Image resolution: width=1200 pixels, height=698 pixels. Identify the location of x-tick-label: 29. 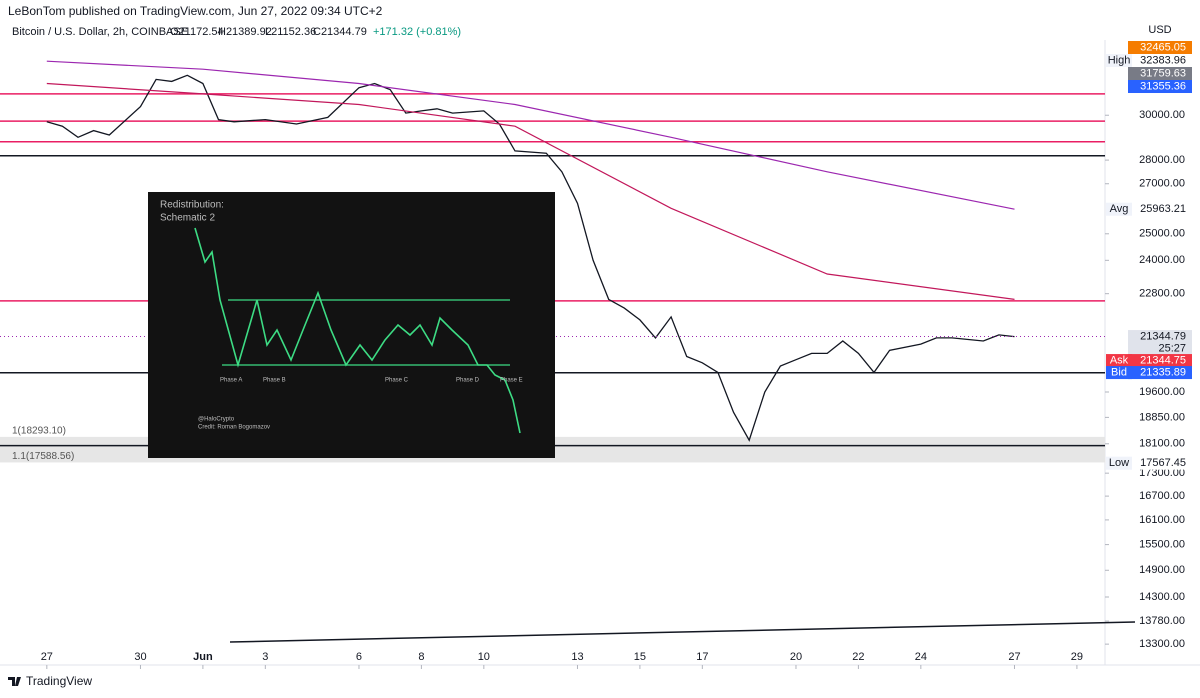
(1077, 657).